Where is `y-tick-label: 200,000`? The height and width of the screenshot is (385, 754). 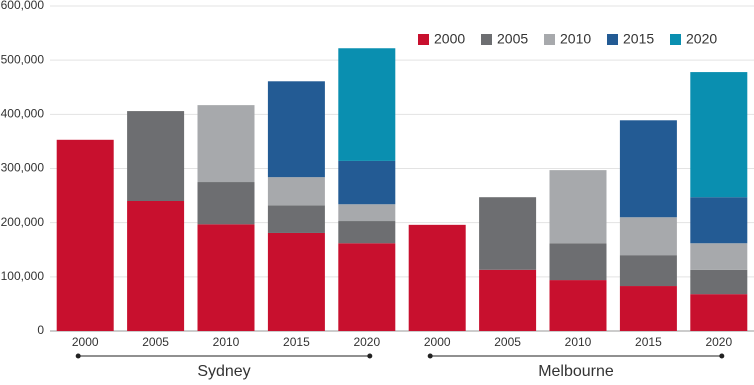
y-tick-label: 200,000 is located at coordinates (23, 222).